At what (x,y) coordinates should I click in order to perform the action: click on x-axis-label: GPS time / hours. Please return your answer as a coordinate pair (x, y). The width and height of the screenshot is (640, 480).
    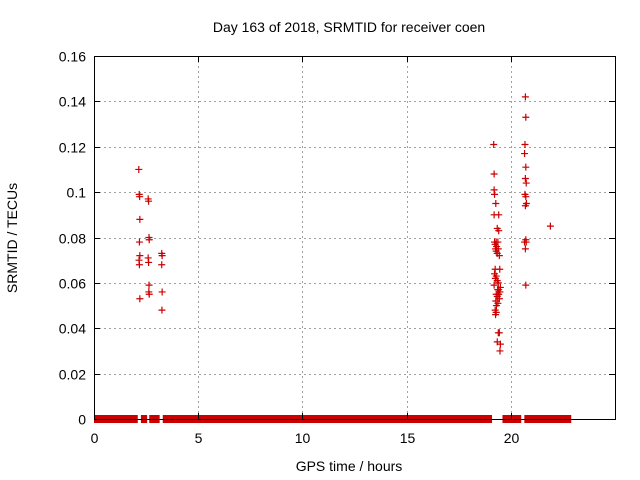
    Looking at the image, I should click on (349, 466).